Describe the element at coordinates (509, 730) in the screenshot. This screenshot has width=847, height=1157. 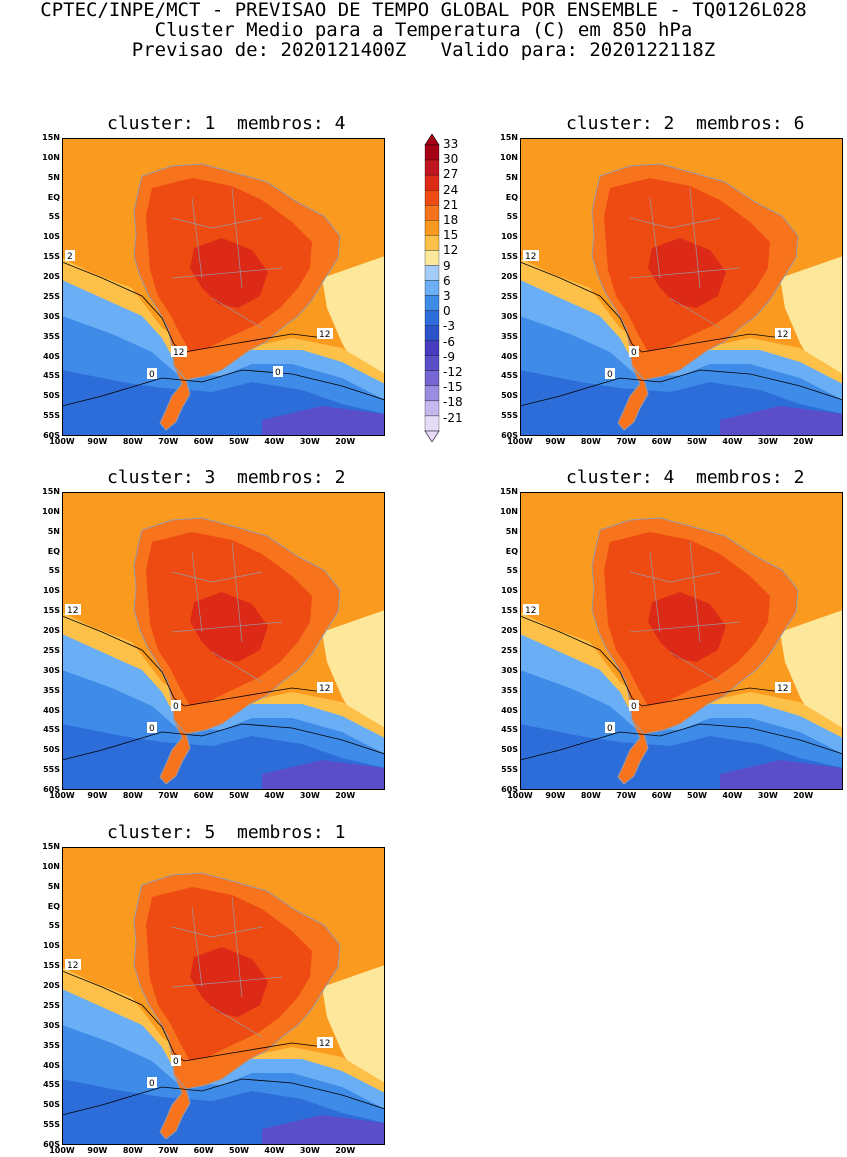
I see `lat-tick-label: 45S` at that location.